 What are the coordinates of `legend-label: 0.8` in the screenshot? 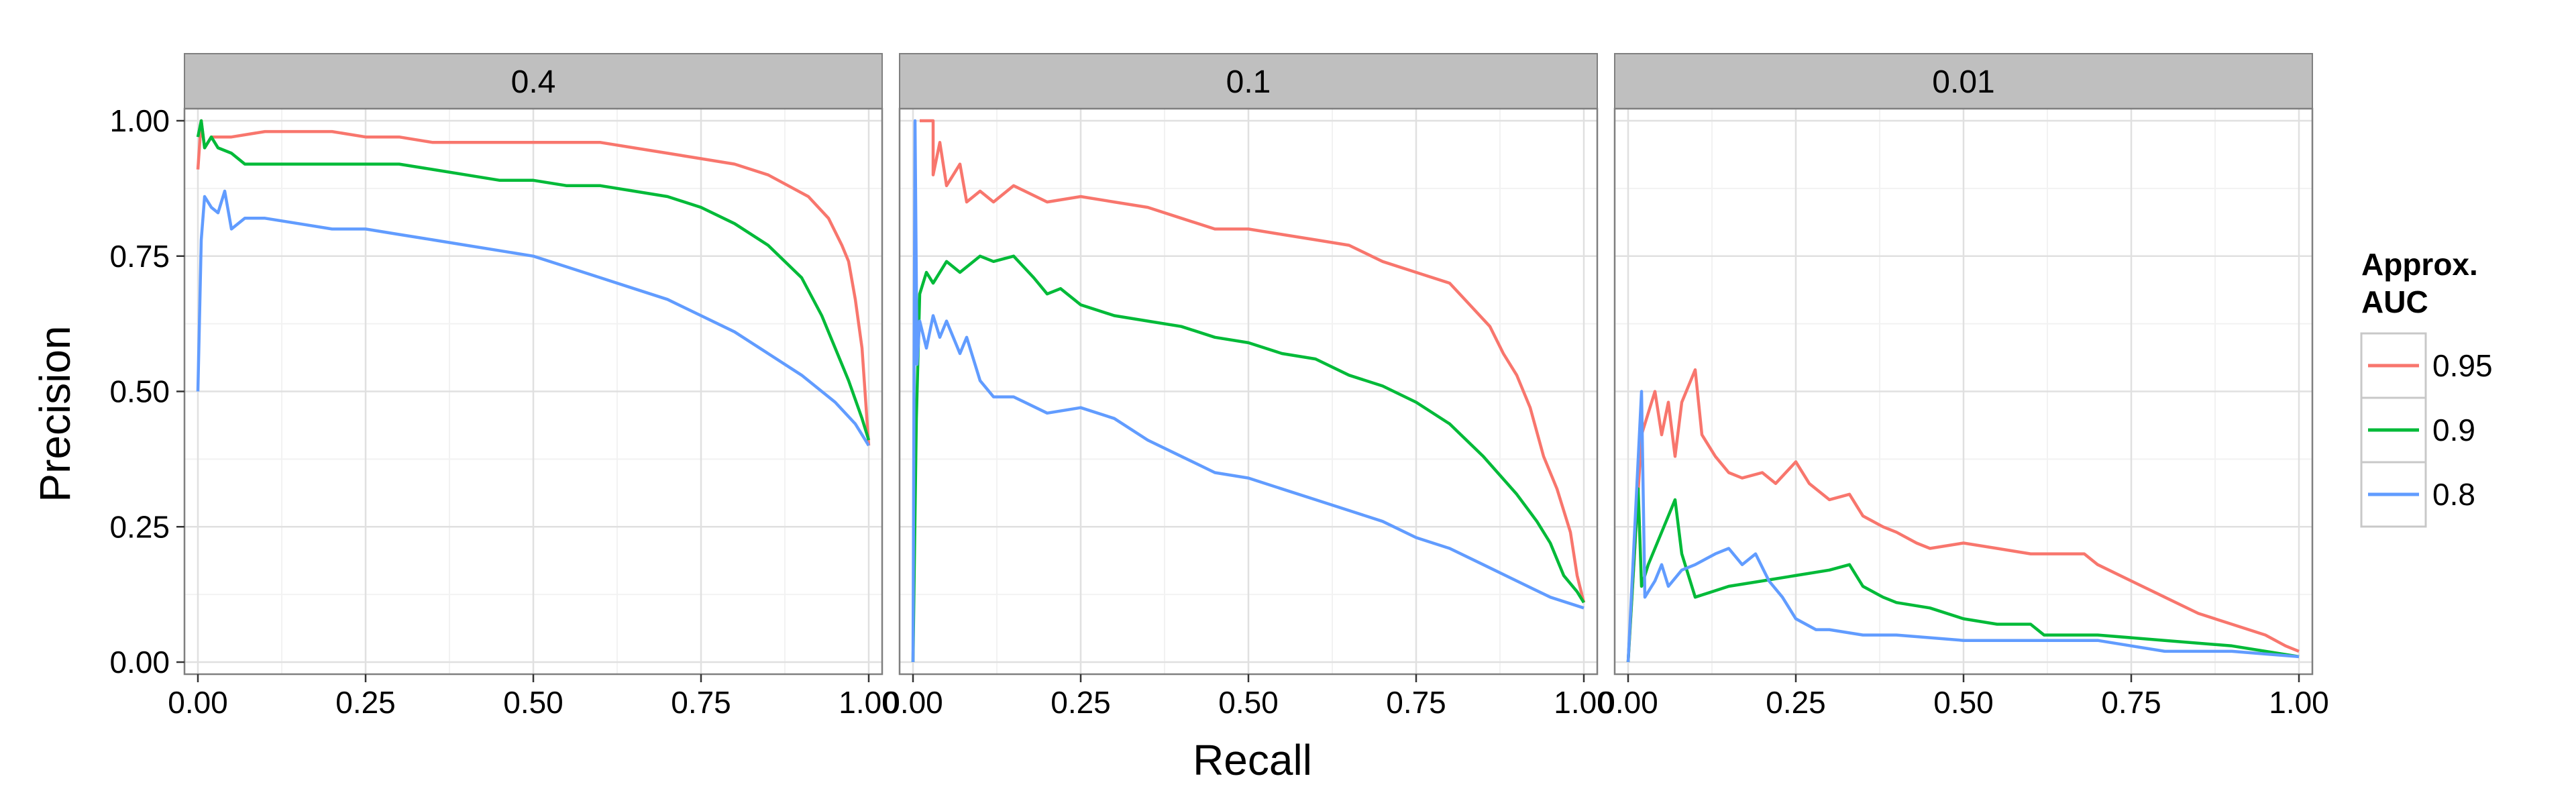 It's located at (2453, 494).